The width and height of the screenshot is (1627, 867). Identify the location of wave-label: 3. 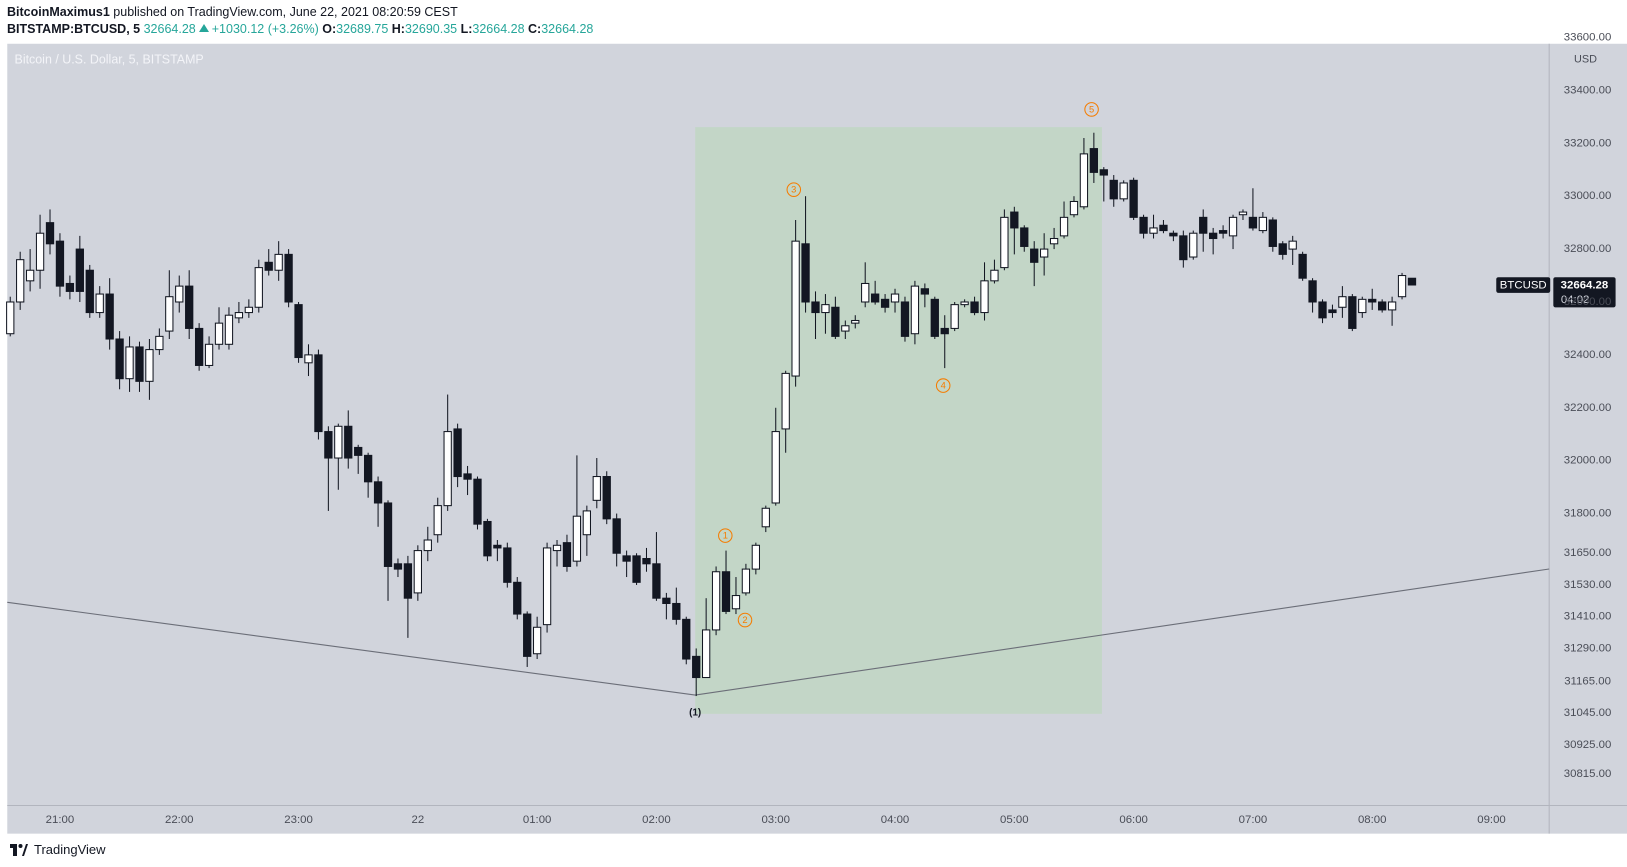
(793, 190).